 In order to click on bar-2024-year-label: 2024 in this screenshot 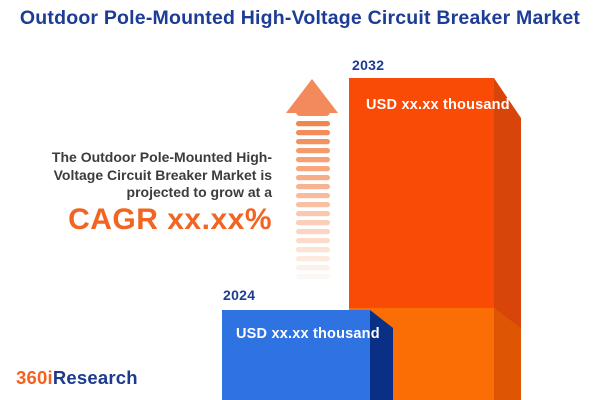, I will do `click(239, 295)`.